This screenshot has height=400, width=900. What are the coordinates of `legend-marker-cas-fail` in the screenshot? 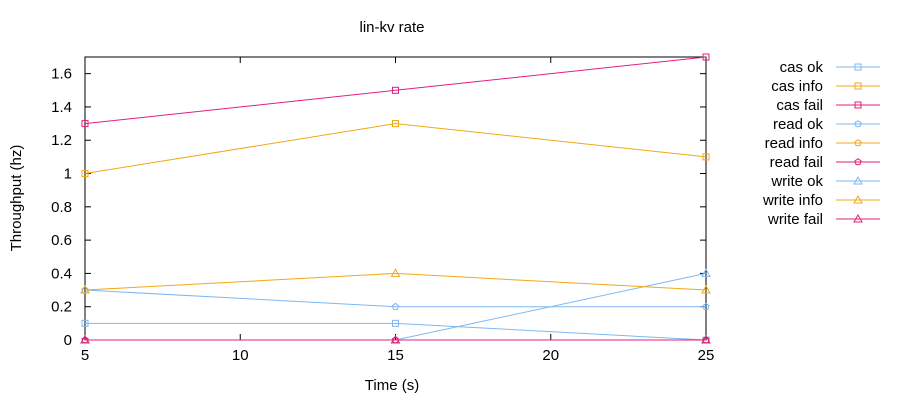 It's located at (858, 105).